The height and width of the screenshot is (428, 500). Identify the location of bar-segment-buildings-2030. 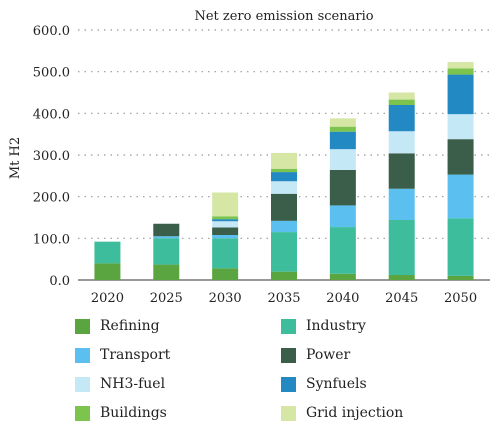
(225, 218).